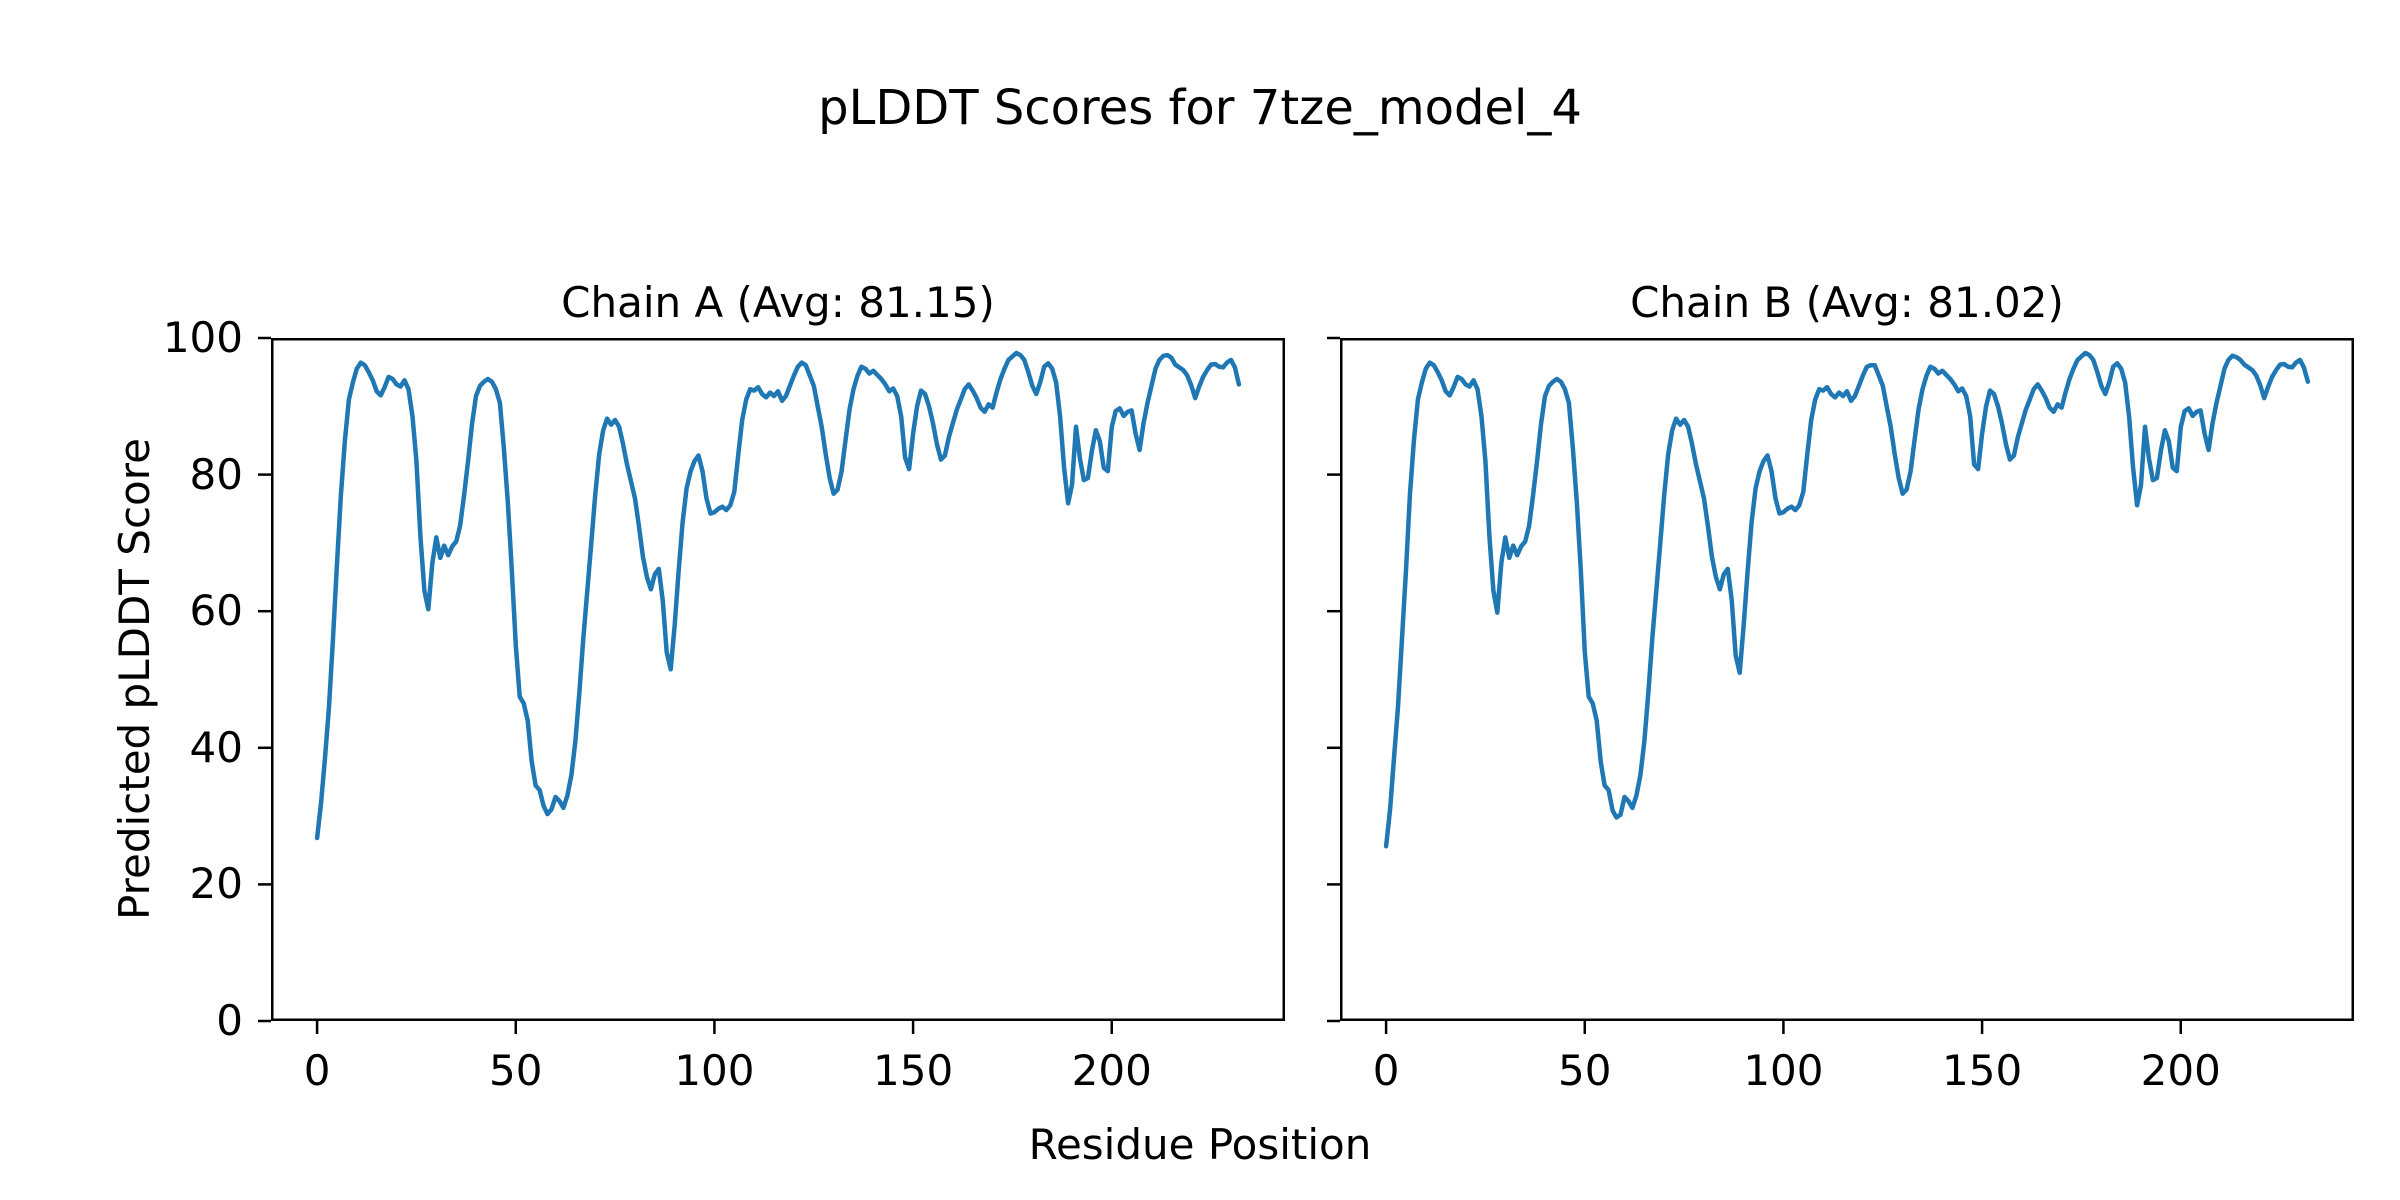 The width and height of the screenshot is (2400, 1200). Describe the element at coordinates (778, 302) in the screenshot. I see `plot-chain-a-title: Chain A (Avg: 81.15)` at that location.